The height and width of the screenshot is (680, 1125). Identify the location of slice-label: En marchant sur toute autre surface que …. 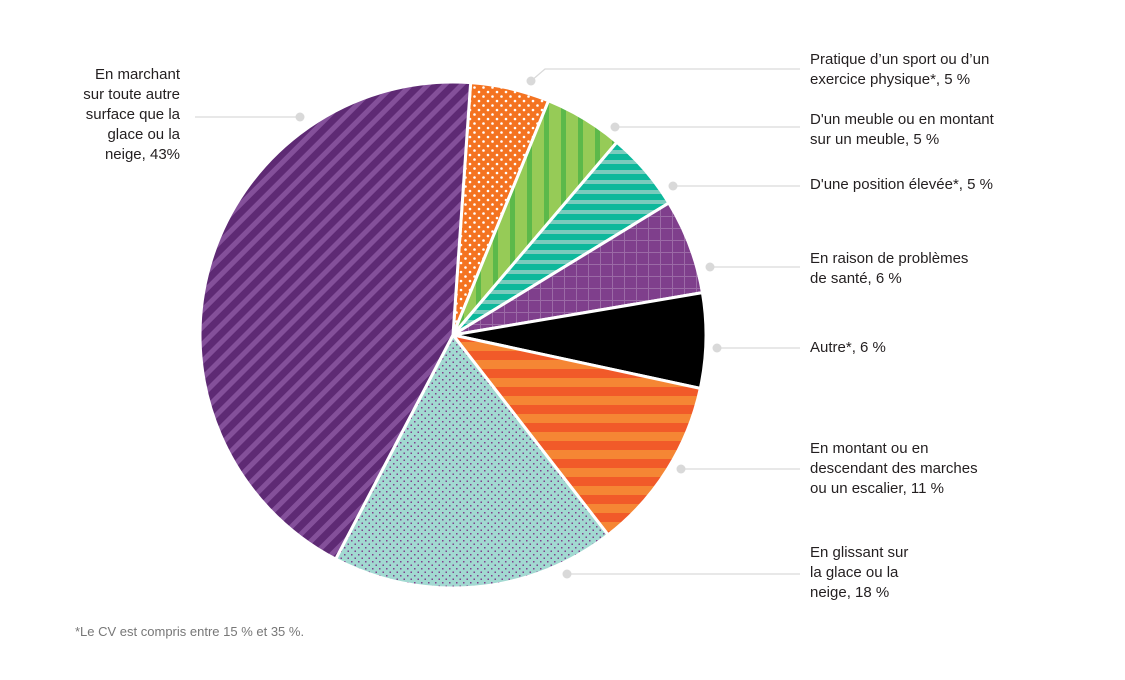
(131, 114).